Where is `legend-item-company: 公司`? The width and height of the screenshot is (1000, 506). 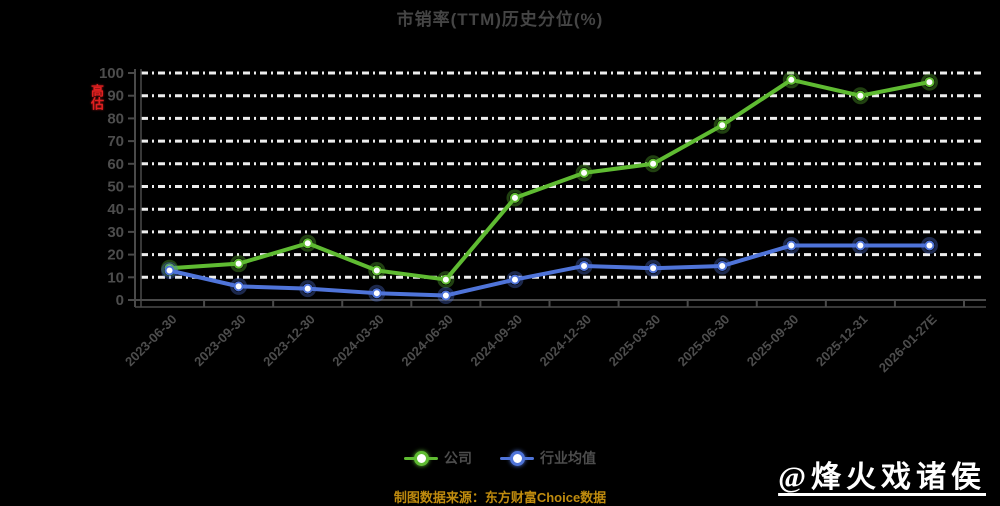
legend-item-company: 公司 is located at coordinates (438, 458).